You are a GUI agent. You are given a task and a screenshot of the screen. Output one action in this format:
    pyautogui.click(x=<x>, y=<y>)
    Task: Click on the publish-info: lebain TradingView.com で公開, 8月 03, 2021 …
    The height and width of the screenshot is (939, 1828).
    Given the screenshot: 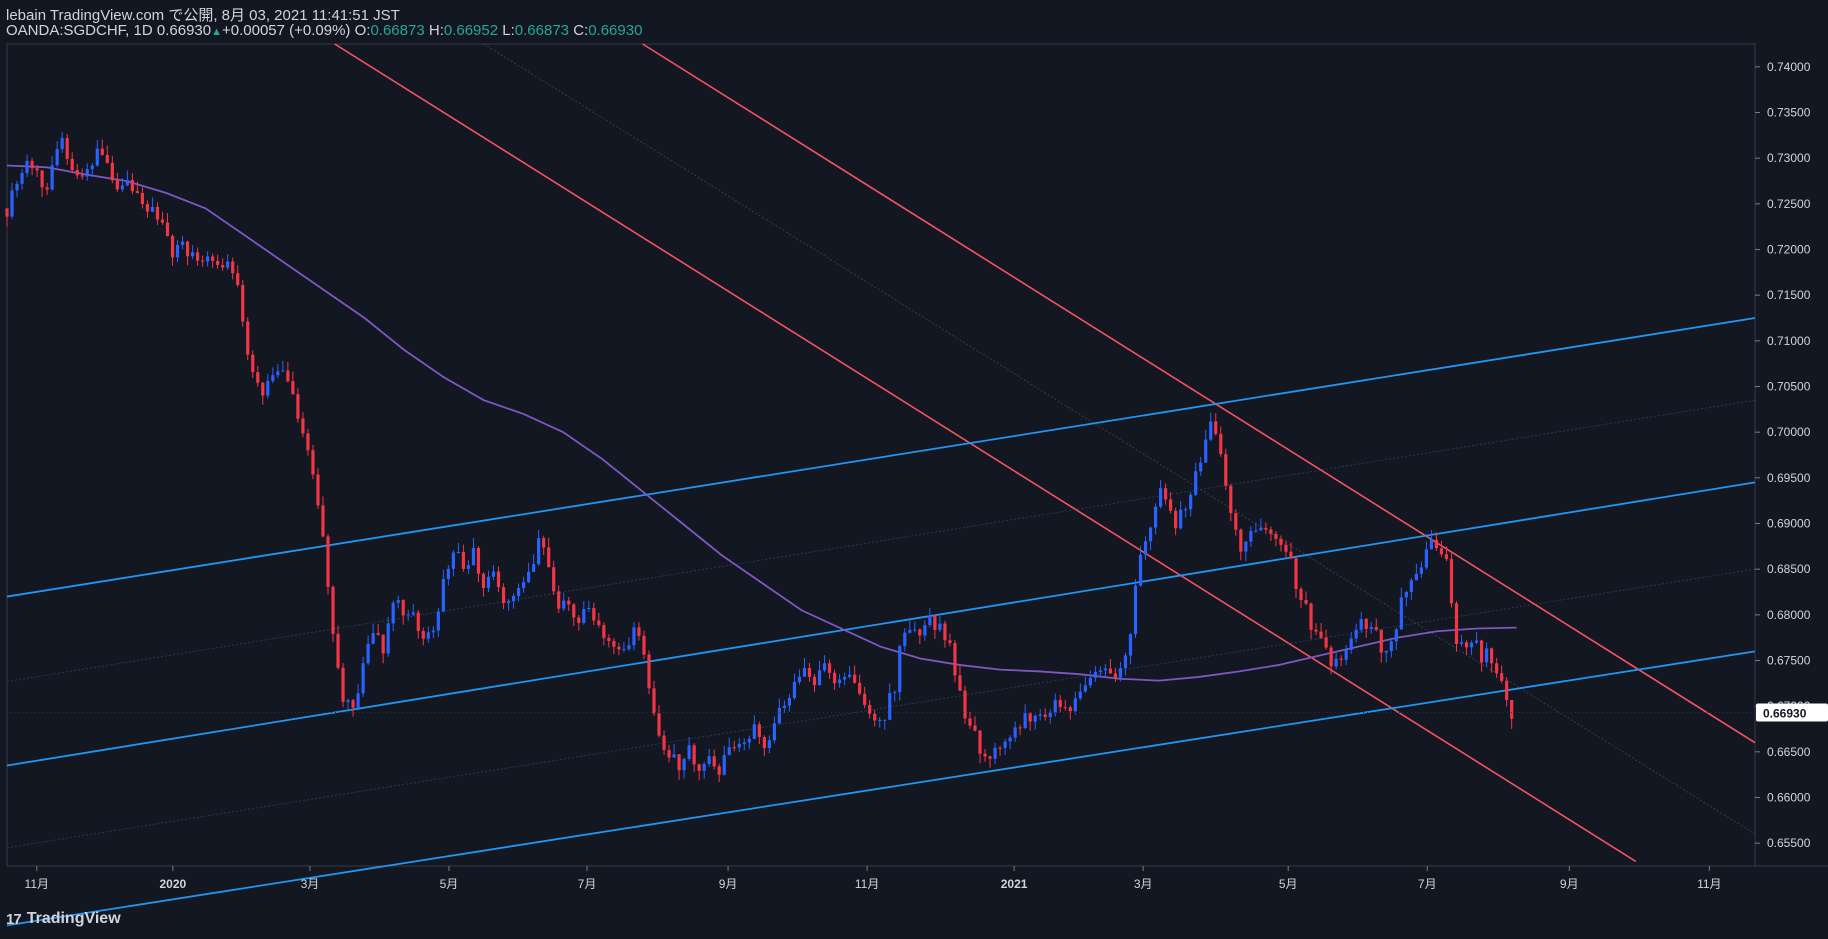 What is the action you would take?
    pyautogui.click(x=203, y=15)
    